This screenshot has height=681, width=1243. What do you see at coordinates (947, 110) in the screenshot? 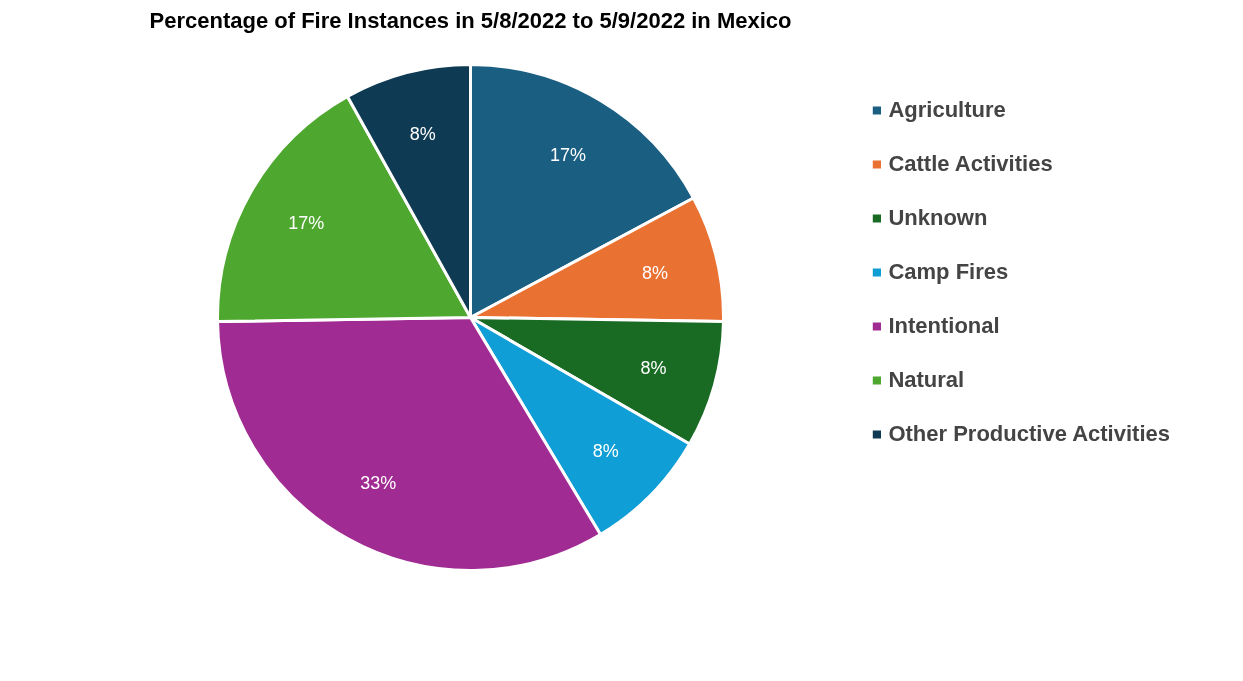
I see `legend-label: Agriculture` at bounding box center [947, 110].